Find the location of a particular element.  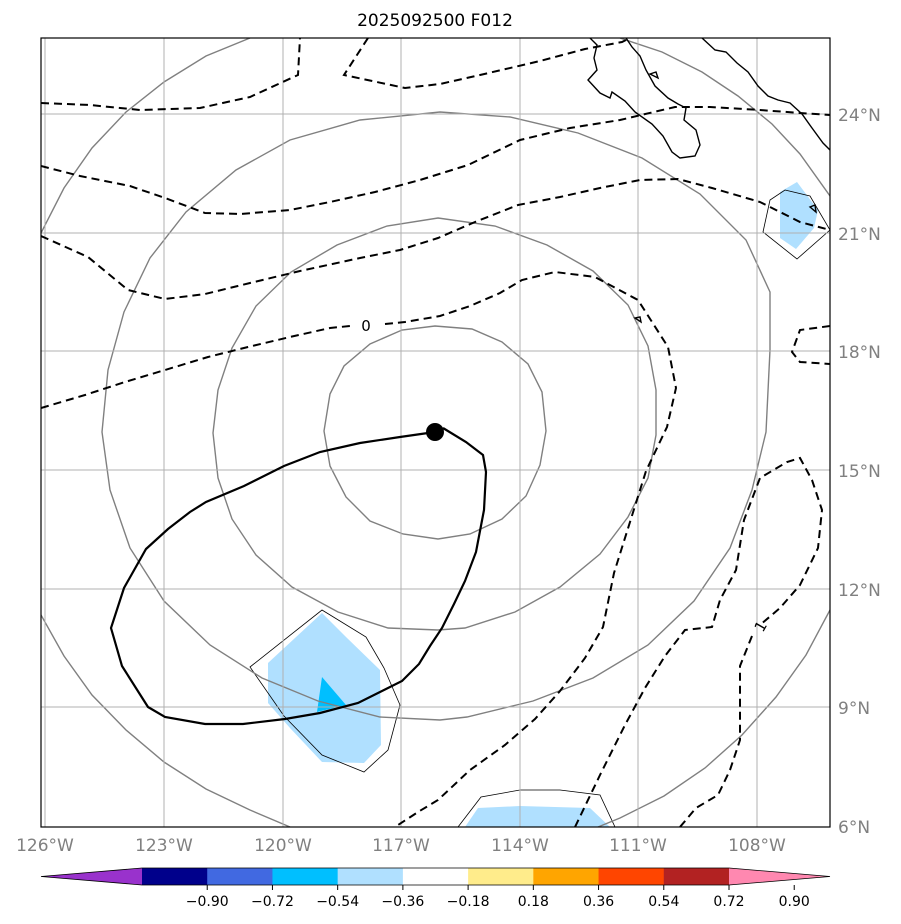

y-tick-label: 9°N is located at coordinates (854, 709).